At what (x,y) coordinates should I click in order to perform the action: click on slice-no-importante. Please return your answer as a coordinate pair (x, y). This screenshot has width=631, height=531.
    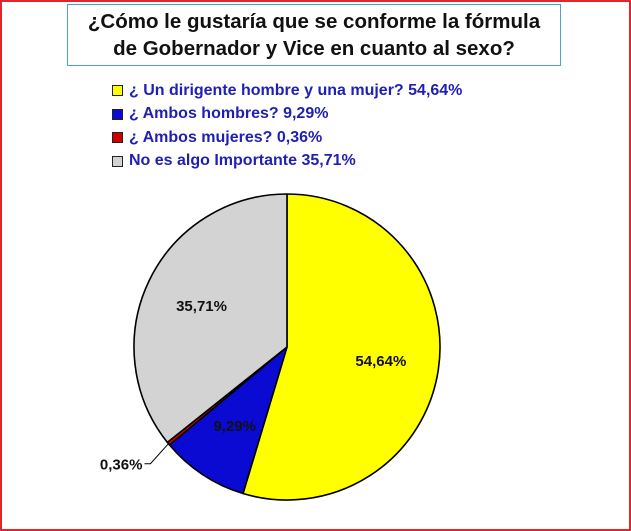
    Looking at the image, I should click on (210, 318).